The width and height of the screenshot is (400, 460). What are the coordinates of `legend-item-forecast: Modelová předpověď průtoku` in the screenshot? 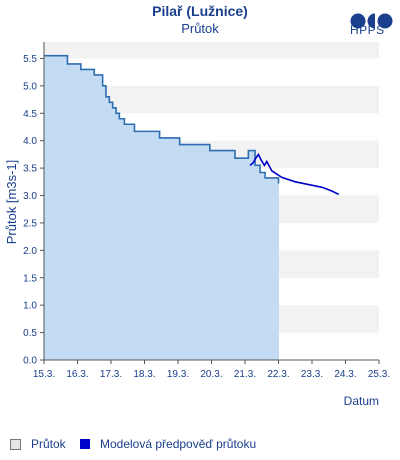 It's located at (168, 444).